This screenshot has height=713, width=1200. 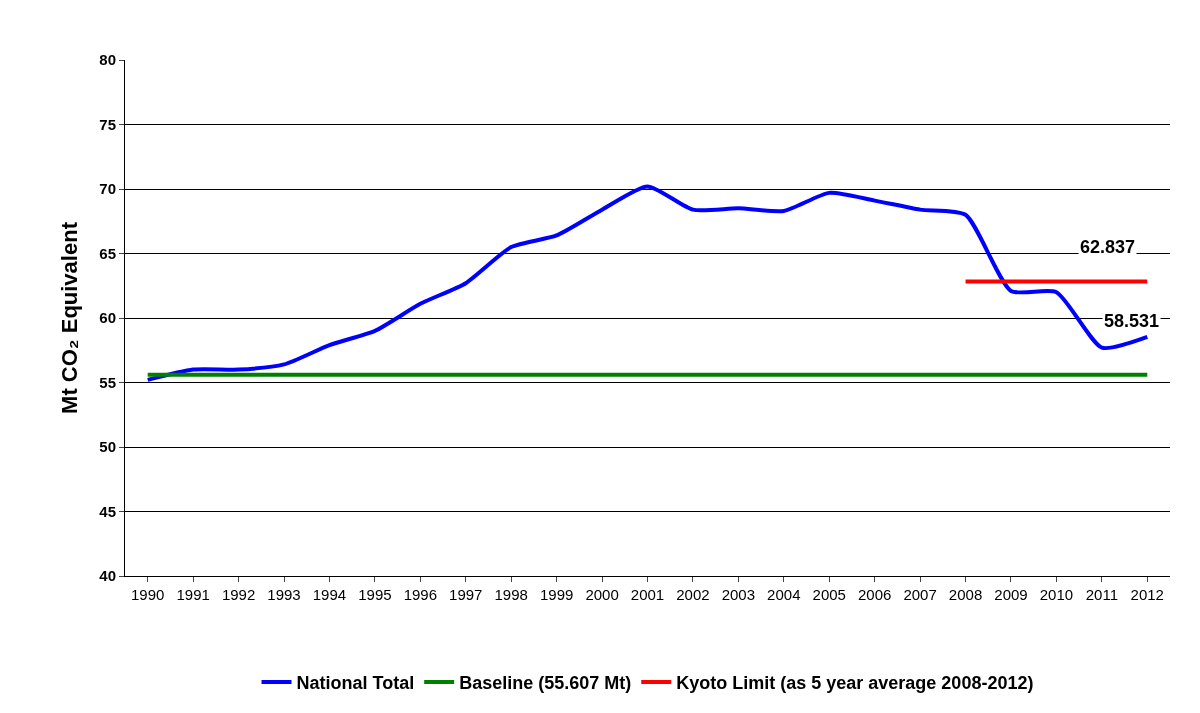 I want to click on x-tick-label: 2005, so click(x=829, y=594).